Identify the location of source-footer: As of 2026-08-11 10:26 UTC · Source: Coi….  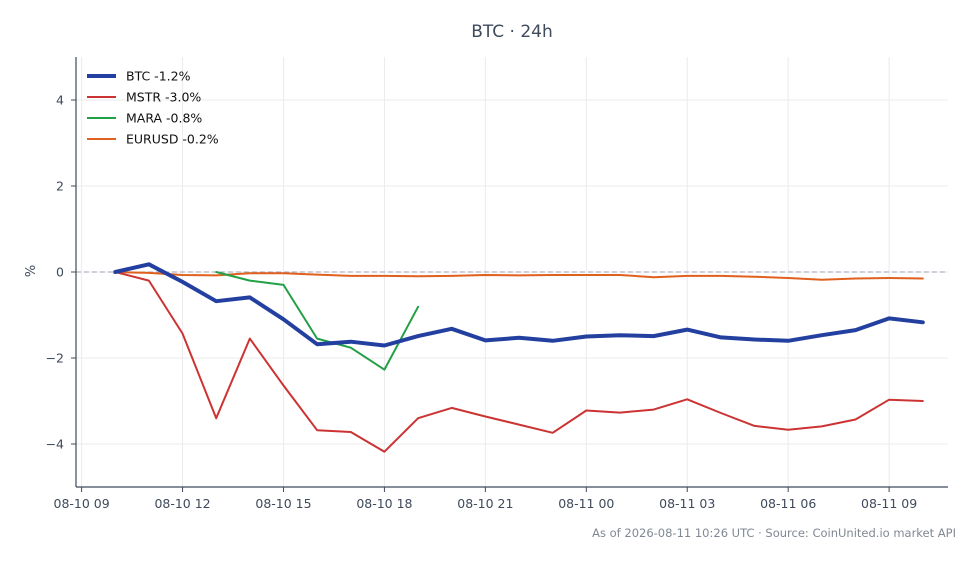
(774, 533).